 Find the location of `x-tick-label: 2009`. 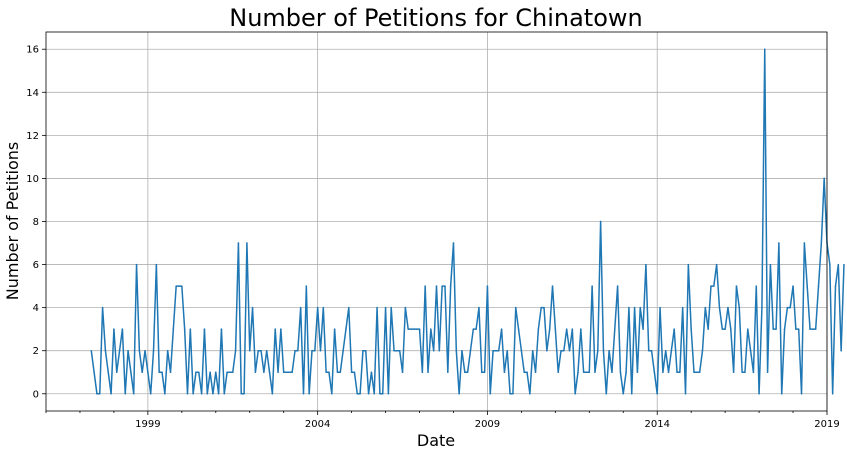

x-tick-label: 2009 is located at coordinates (487, 424).